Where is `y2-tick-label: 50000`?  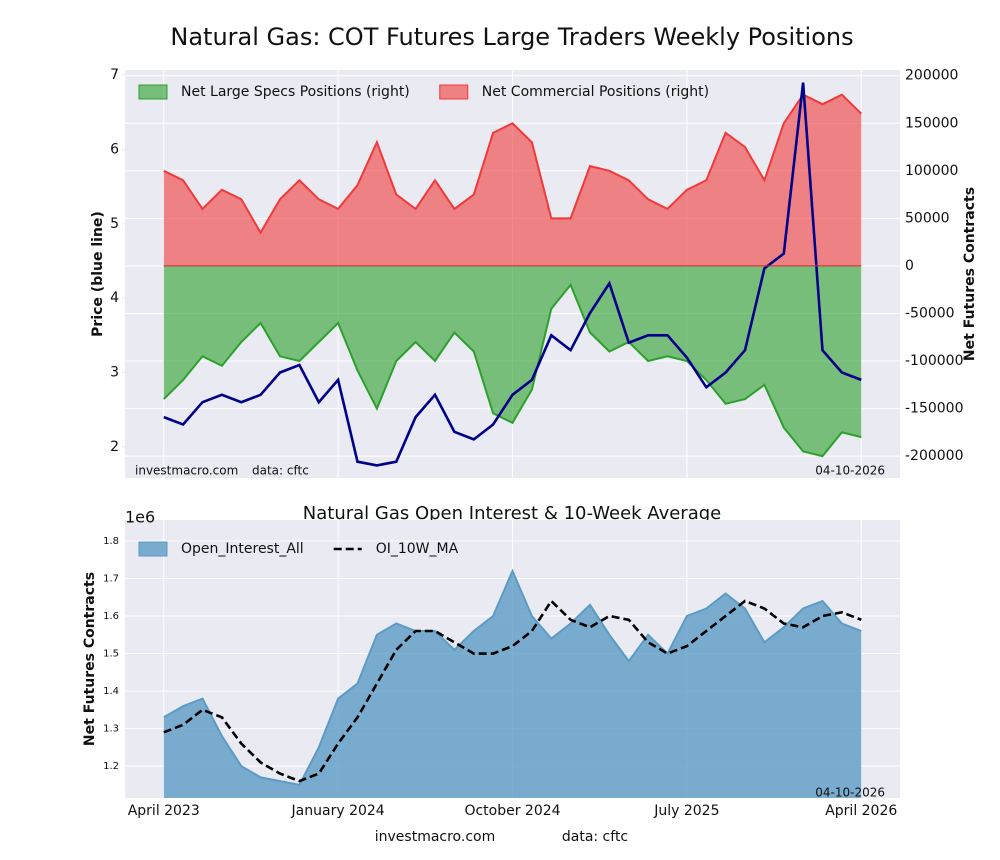
y2-tick-label: 50000 is located at coordinates (927, 218).